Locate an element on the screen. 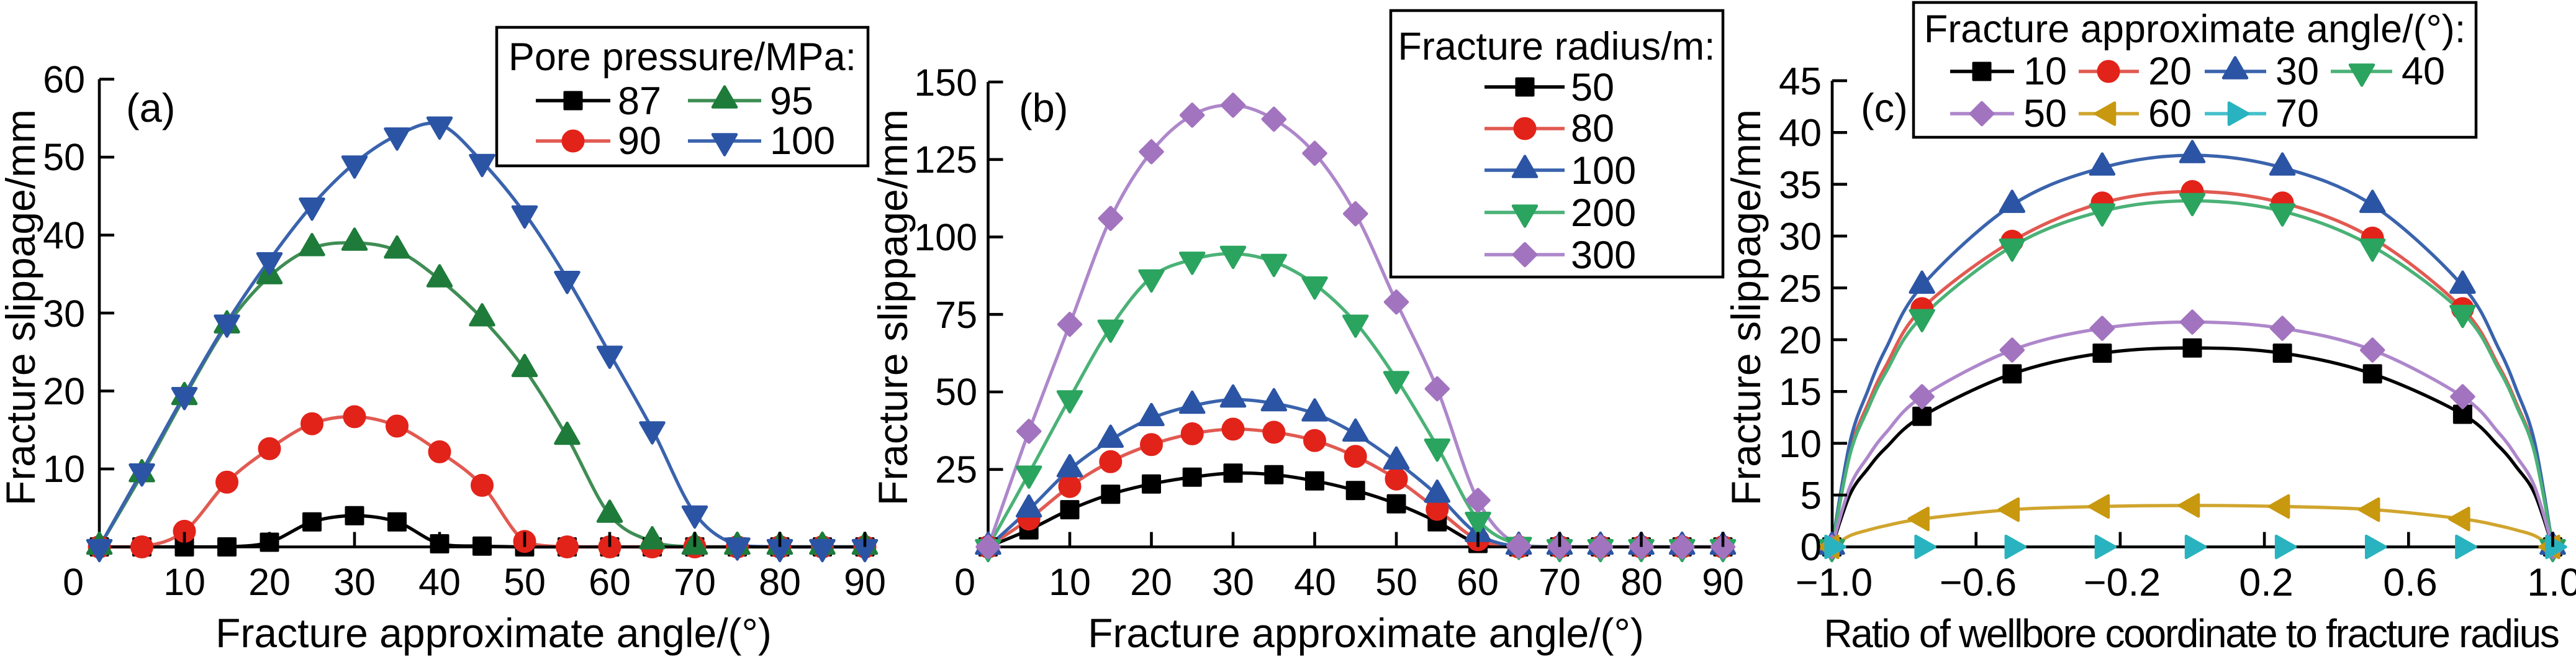 Image resolution: width=2576 pixels, height=659 pixels. svg-text: (a) is located at coordinates (150, 107).